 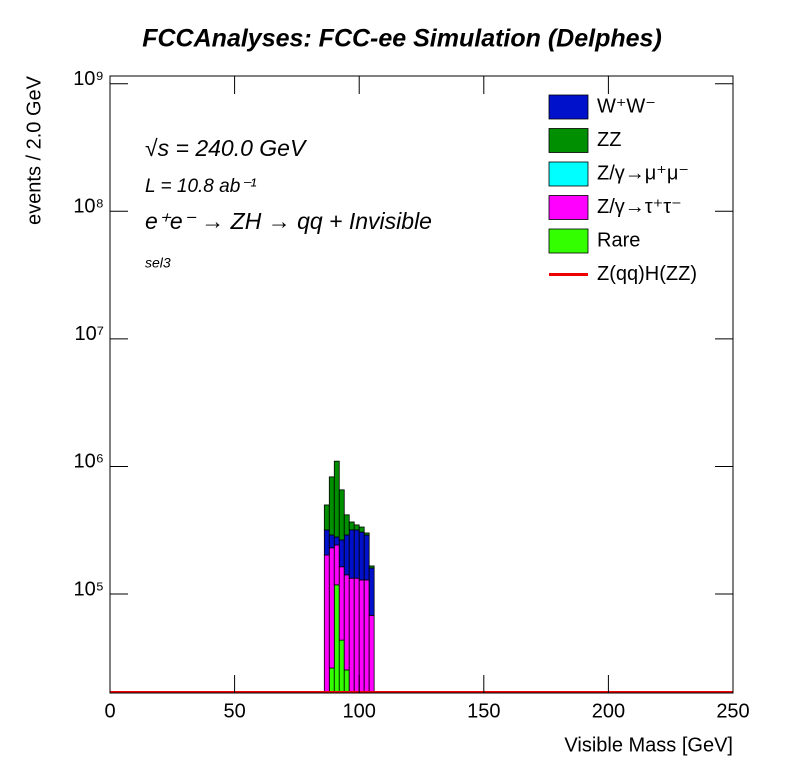 I want to click on y-tick-label: 10⁵, so click(x=88, y=589).